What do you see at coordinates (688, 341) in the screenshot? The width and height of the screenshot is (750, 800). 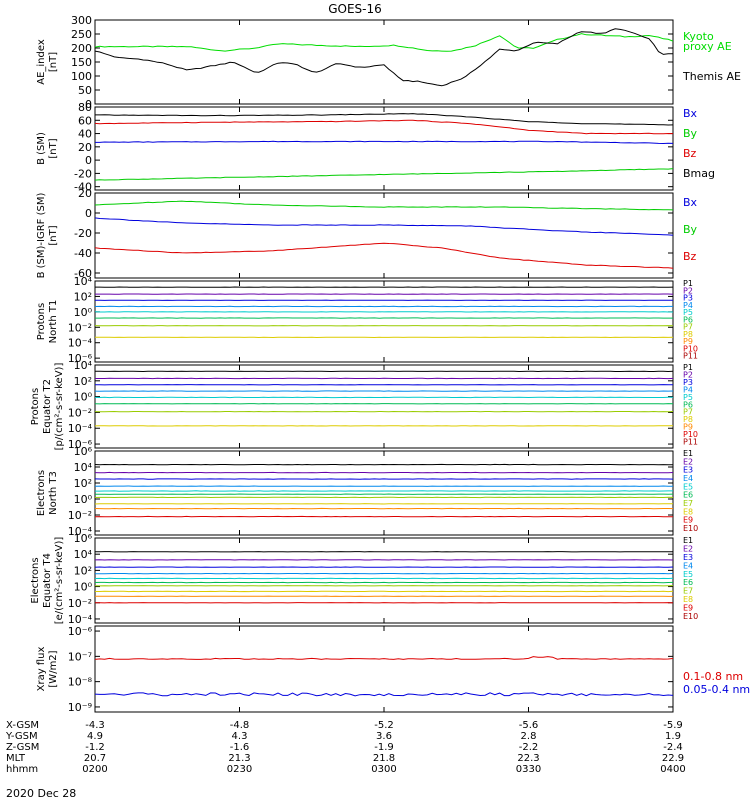 I see `legend-label: P9` at bounding box center [688, 341].